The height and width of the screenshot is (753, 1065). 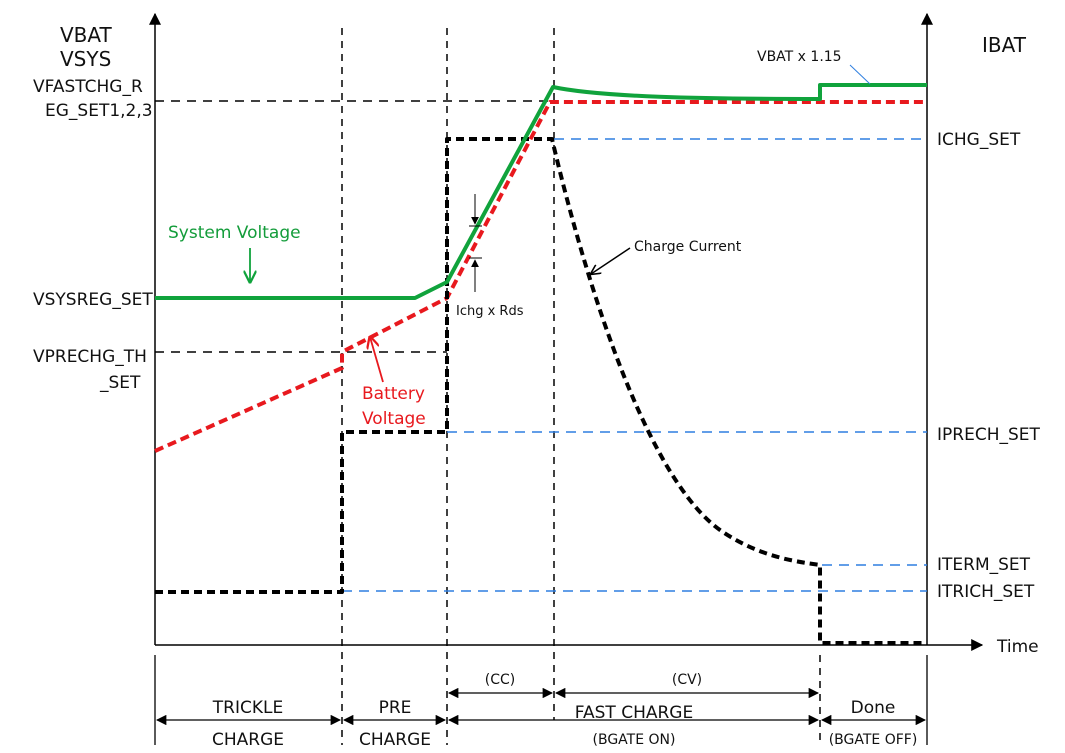 I want to click on label-itrich-set: ITRICH_SET, so click(x=986, y=592).